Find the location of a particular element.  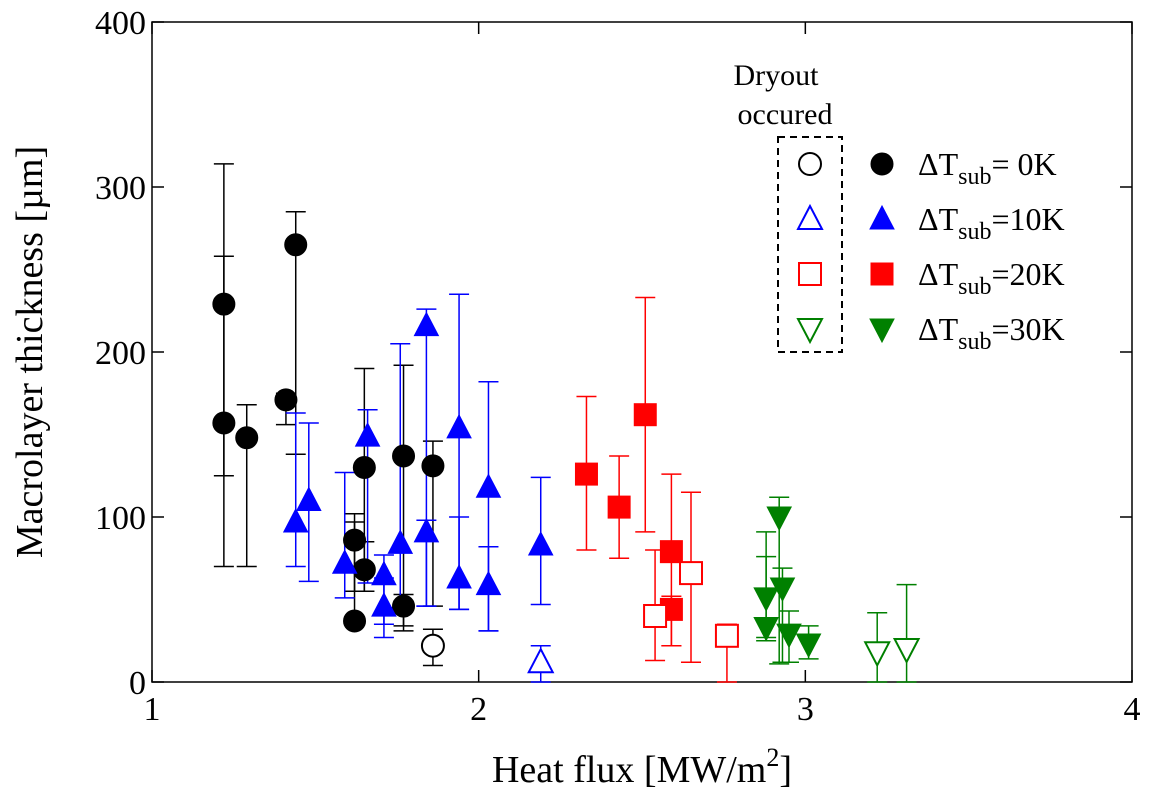

errorbar-dryout is located at coordinates (906, 633).